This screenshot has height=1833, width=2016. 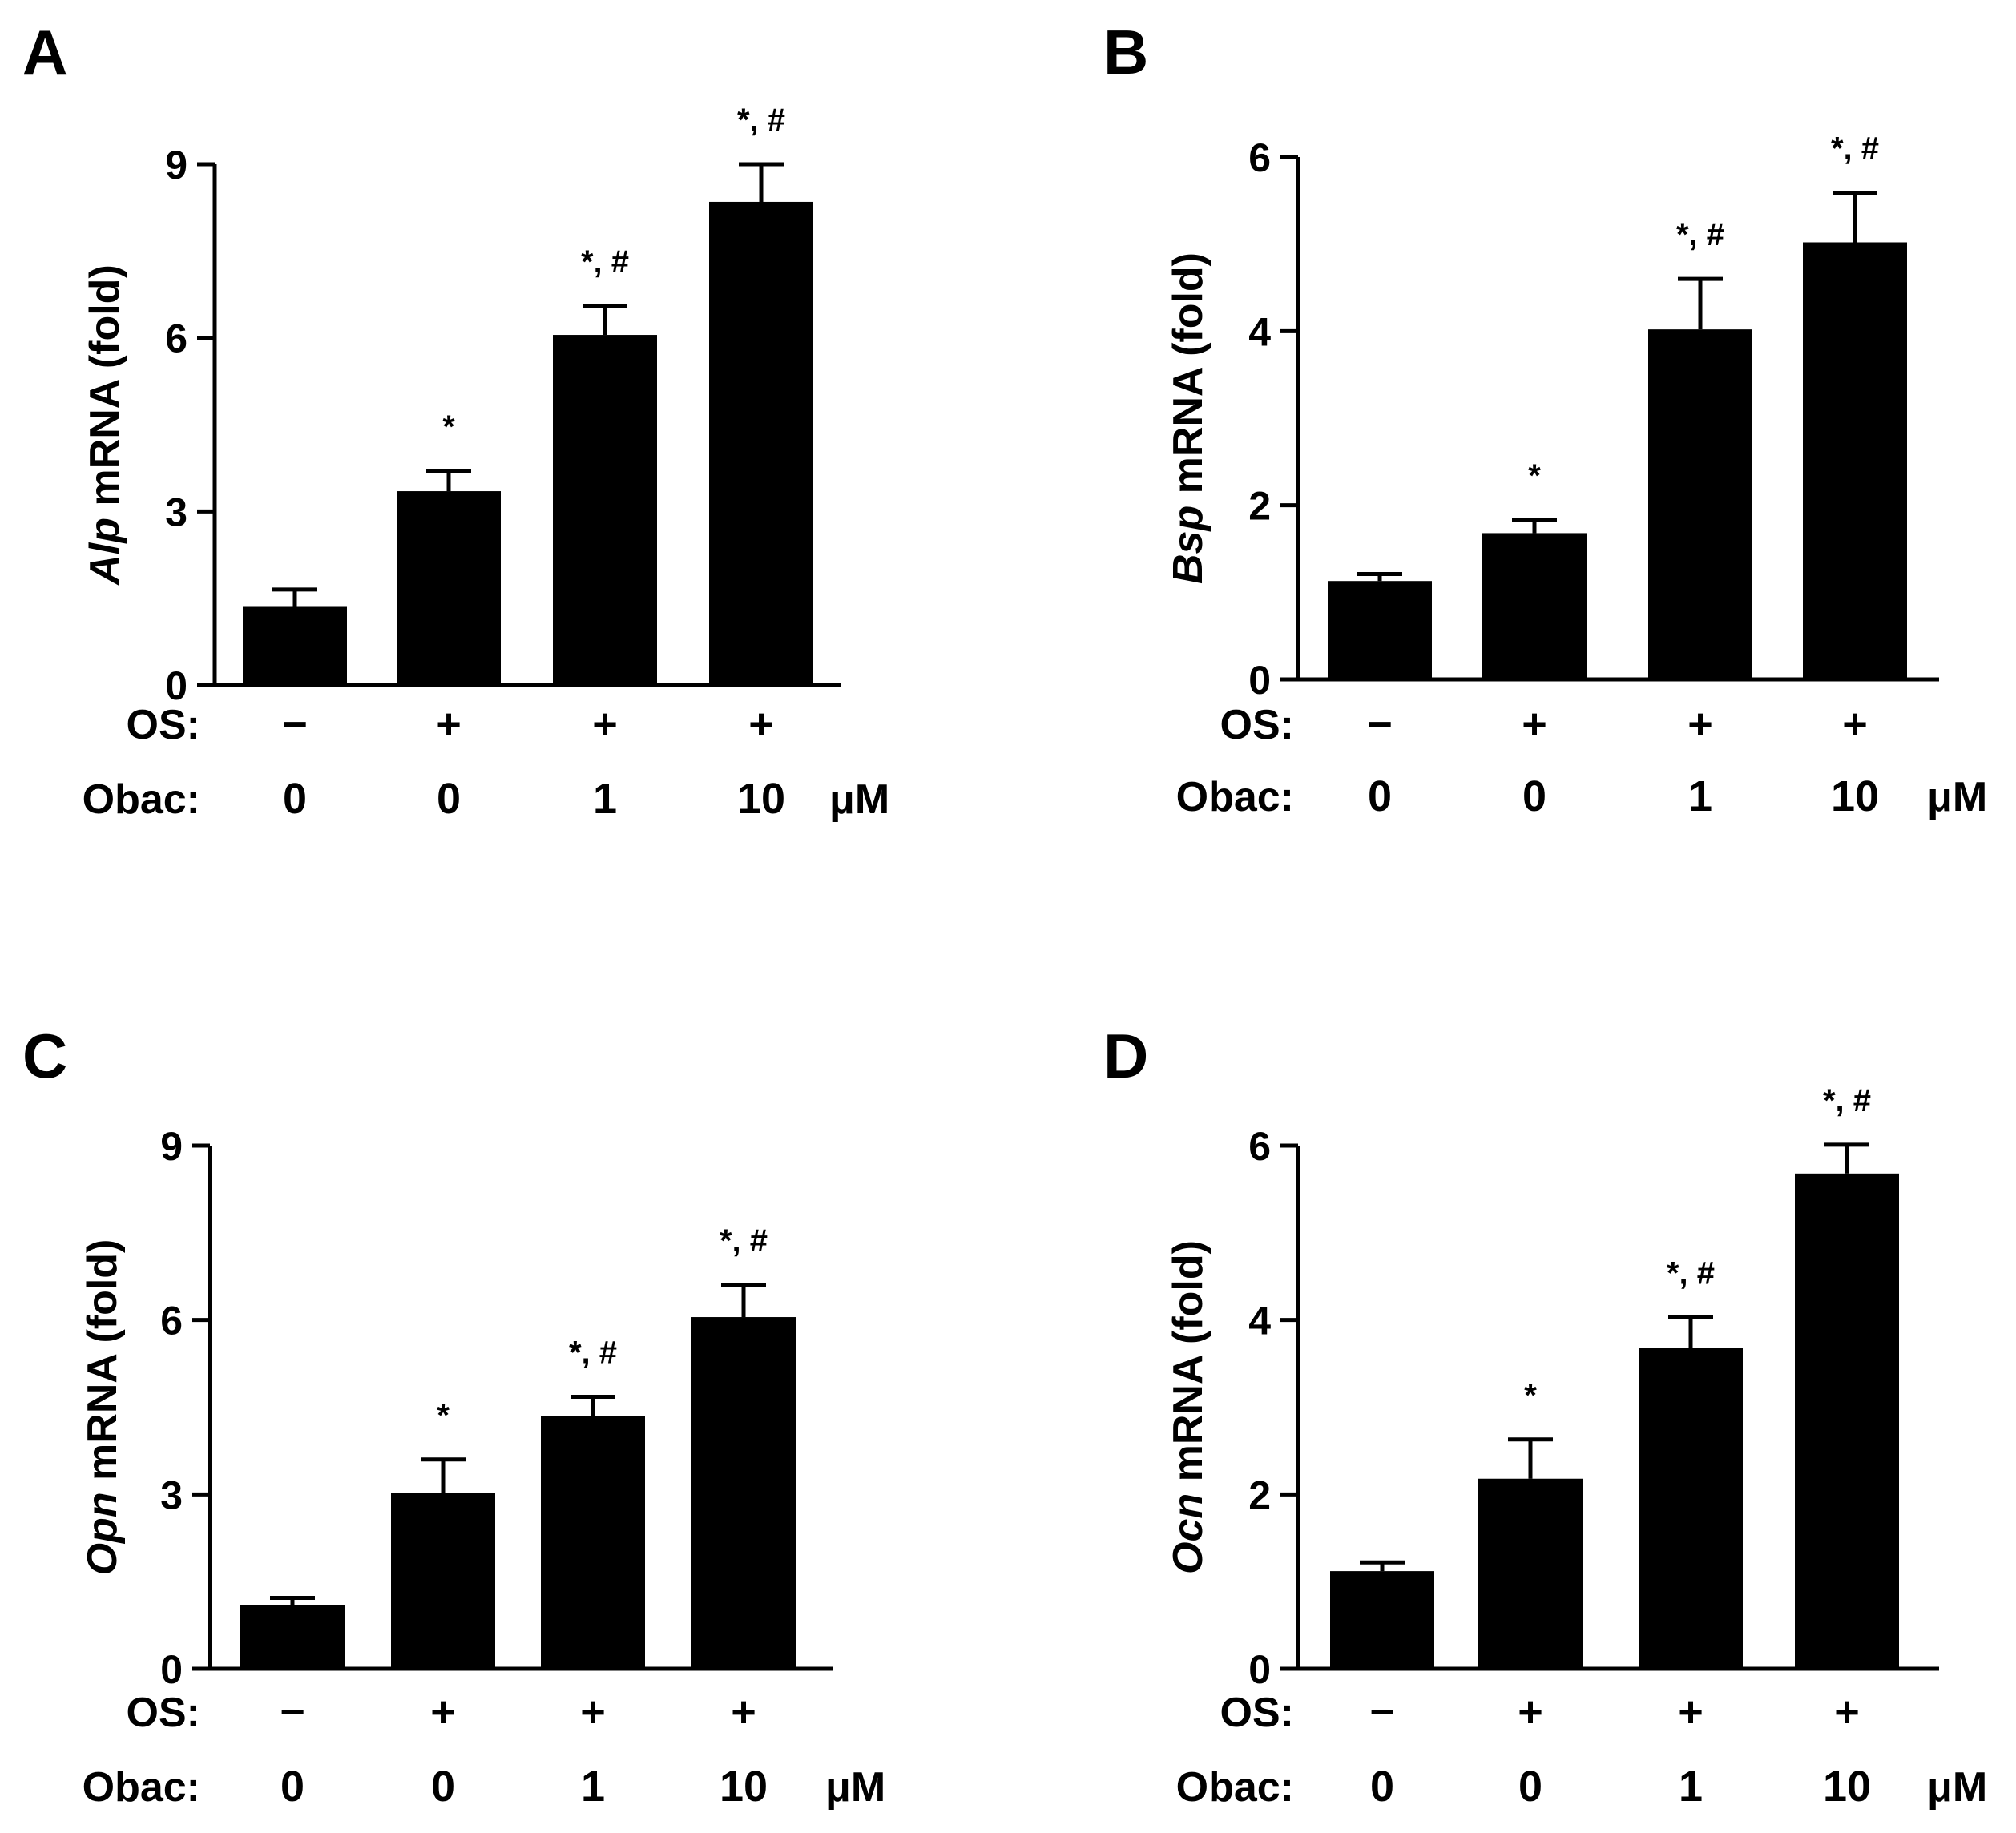 I want to click on y-axis-title: Bsp mRNA (fold), so click(x=1188, y=418).